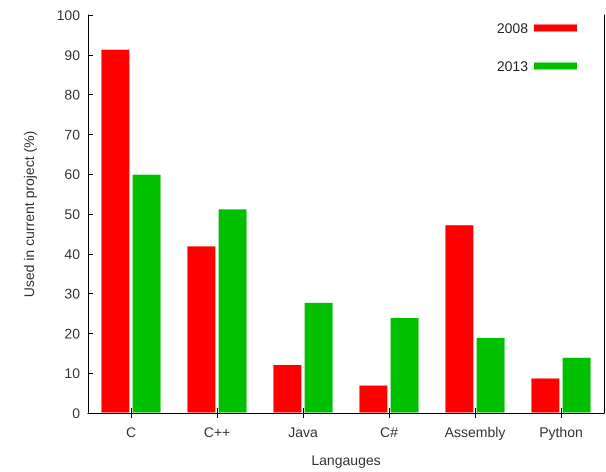 Image resolution: width=606 pixels, height=472 pixels. What do you see at coordinates (72, 294) in the screenshot?
I see `y-tick-label: 30` at bounding box center [72, 294].